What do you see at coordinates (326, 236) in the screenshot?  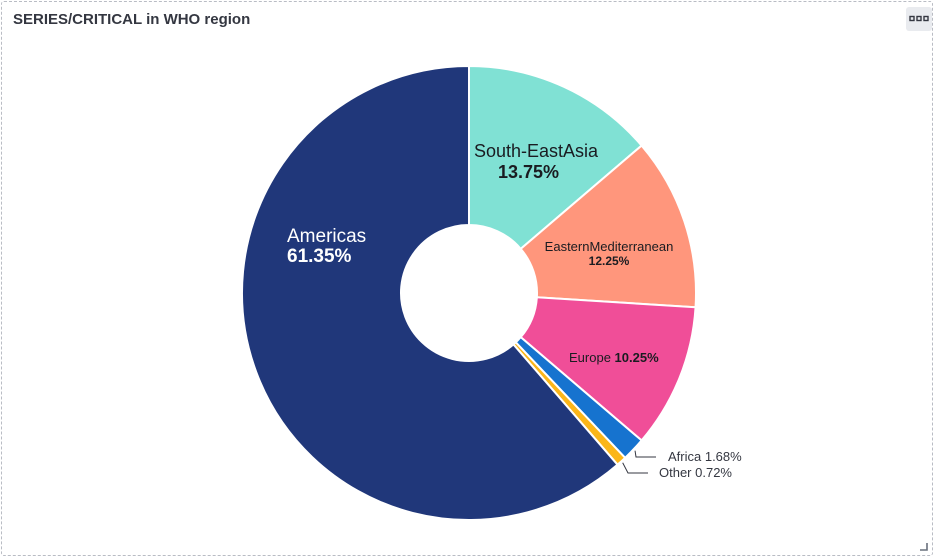 I see `label-americas-name: Americas` at bounding box center [326, 236].